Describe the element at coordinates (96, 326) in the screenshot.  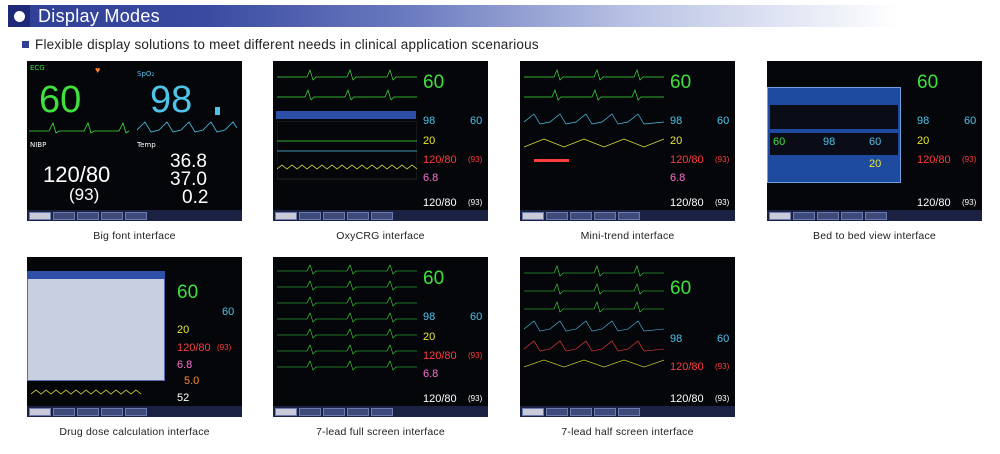
I see `drug-dose-dialog` at that location.